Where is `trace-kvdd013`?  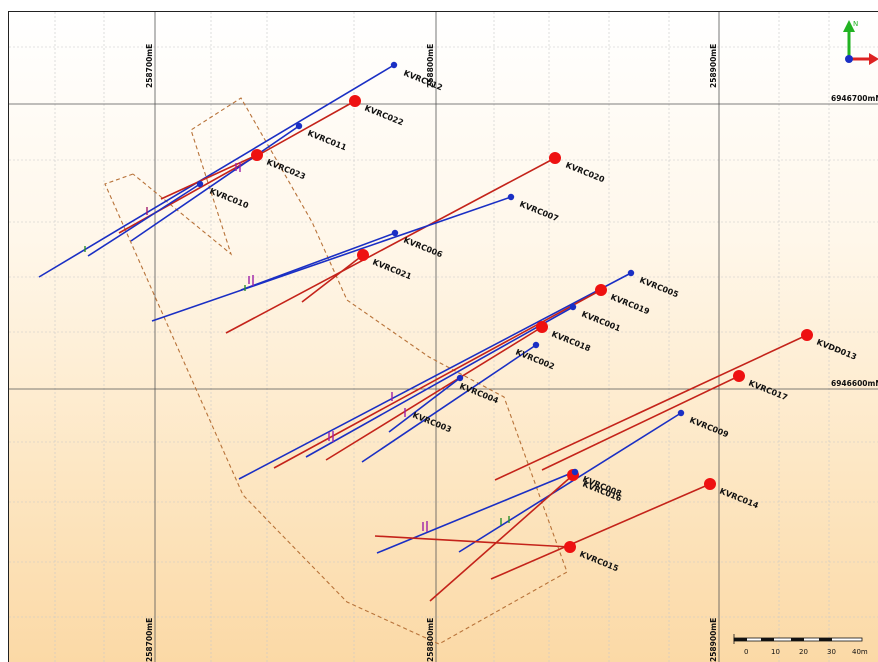 trace-kvdd013 is located at coordinates (651, 407).